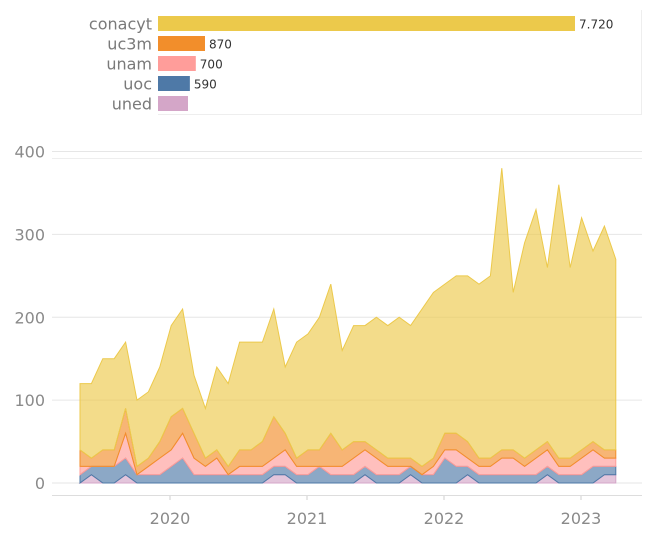 The width and height of the screenshot is (654, 556). I want to click on x-tick-label: 2023, so click(581, 518).